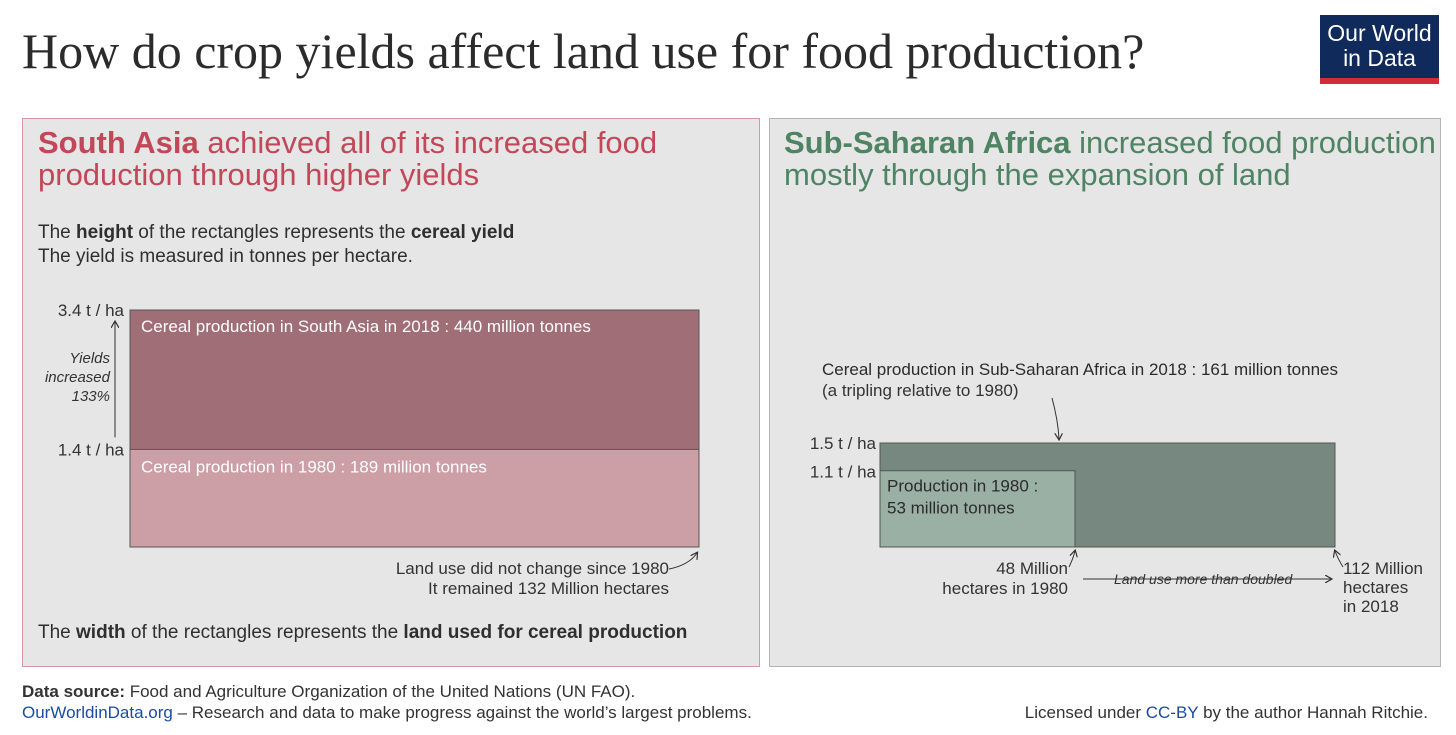 The width and height of the screenshot is (1456, 735). Describe the element at coordinates (105, 232) in the screenshot. I see `height-note-bold1: height` at that location.